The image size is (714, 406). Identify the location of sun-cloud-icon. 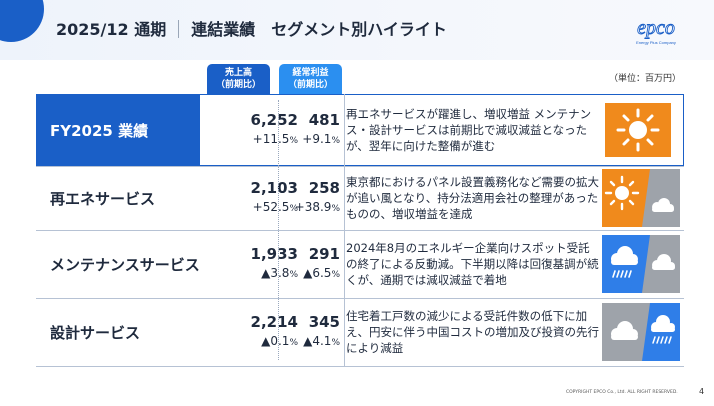
(641, 198).